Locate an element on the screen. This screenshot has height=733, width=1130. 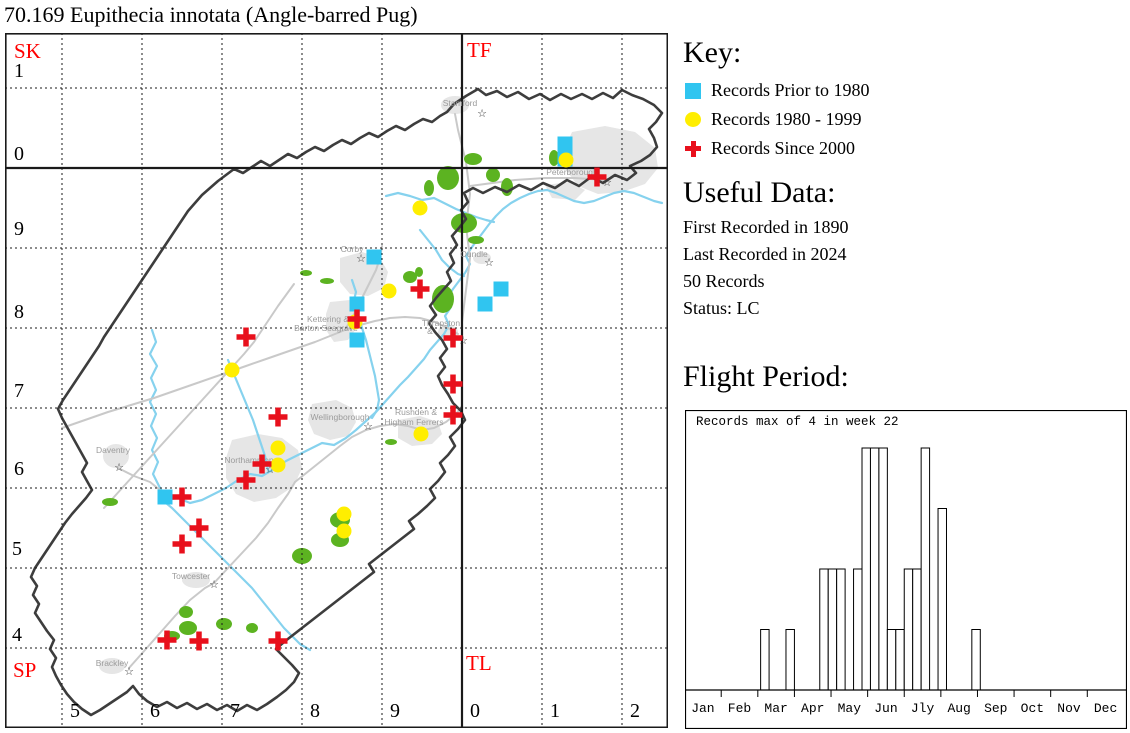
month-label-oct: Oct is located at coordinates (1032, 708).